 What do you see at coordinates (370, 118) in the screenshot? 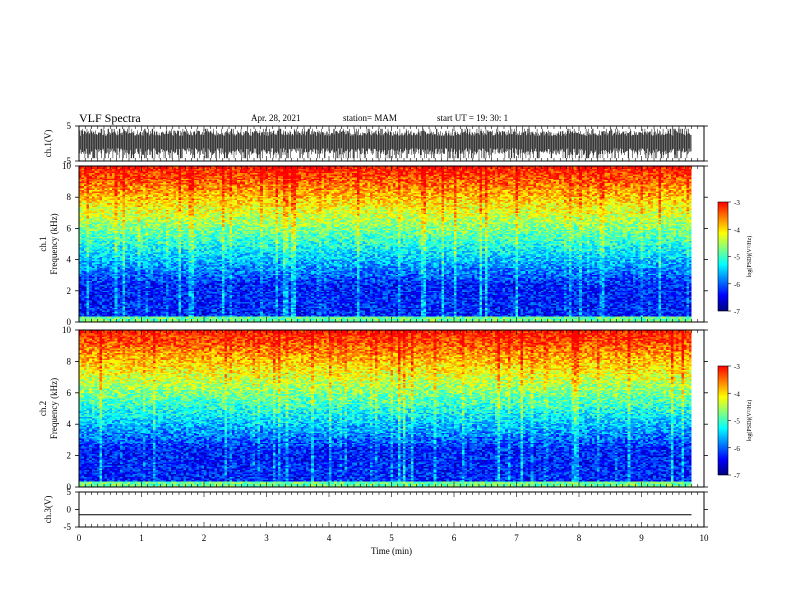
I see `header-station: station= MAM` at bounding box center [370, 118].